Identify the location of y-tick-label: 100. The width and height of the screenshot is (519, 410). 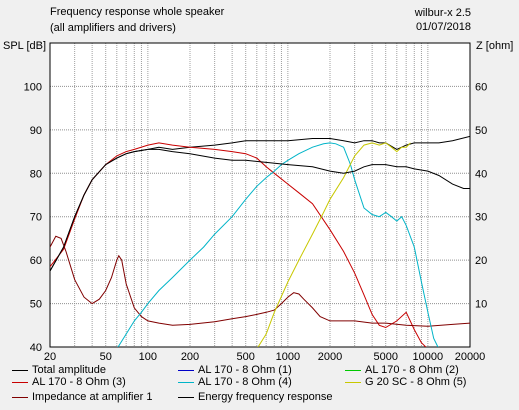
(33, 87).